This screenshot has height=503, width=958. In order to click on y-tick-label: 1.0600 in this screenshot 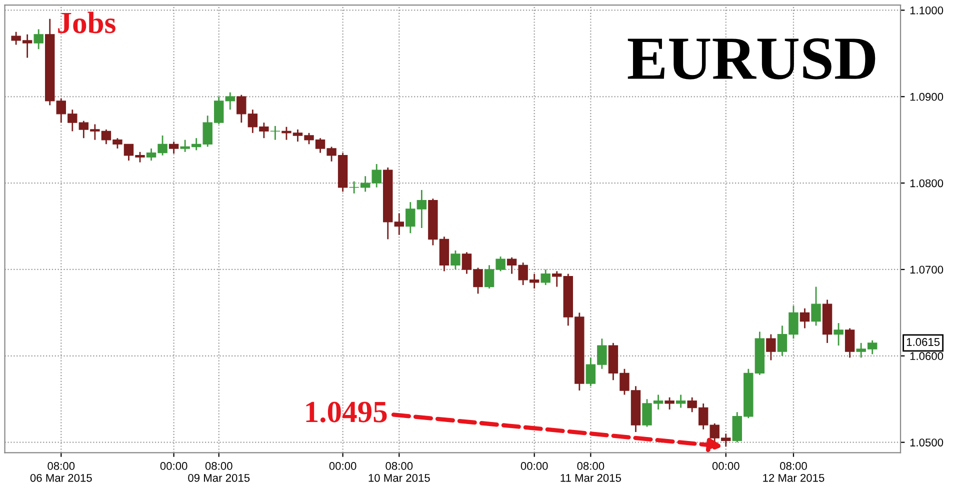, I will do `click(927, 356)`.